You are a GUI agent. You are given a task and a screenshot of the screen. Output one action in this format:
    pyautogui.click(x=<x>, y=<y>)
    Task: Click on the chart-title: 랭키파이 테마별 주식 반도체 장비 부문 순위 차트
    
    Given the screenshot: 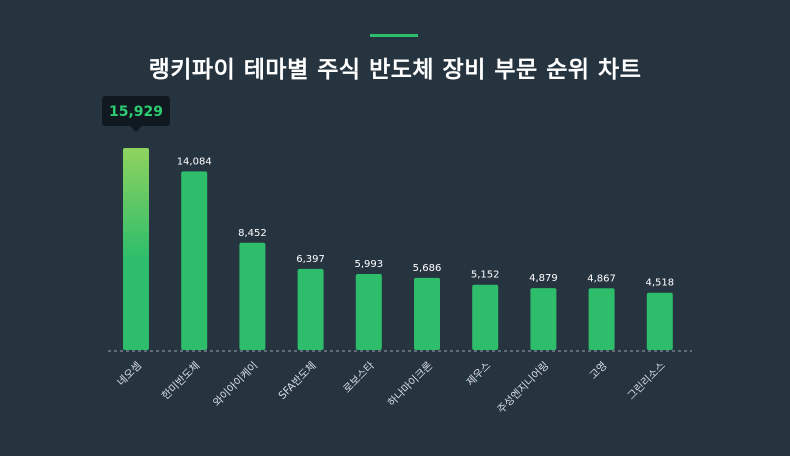 What is the action you would take?
    pyautogui.click(x=395, y=70)
    